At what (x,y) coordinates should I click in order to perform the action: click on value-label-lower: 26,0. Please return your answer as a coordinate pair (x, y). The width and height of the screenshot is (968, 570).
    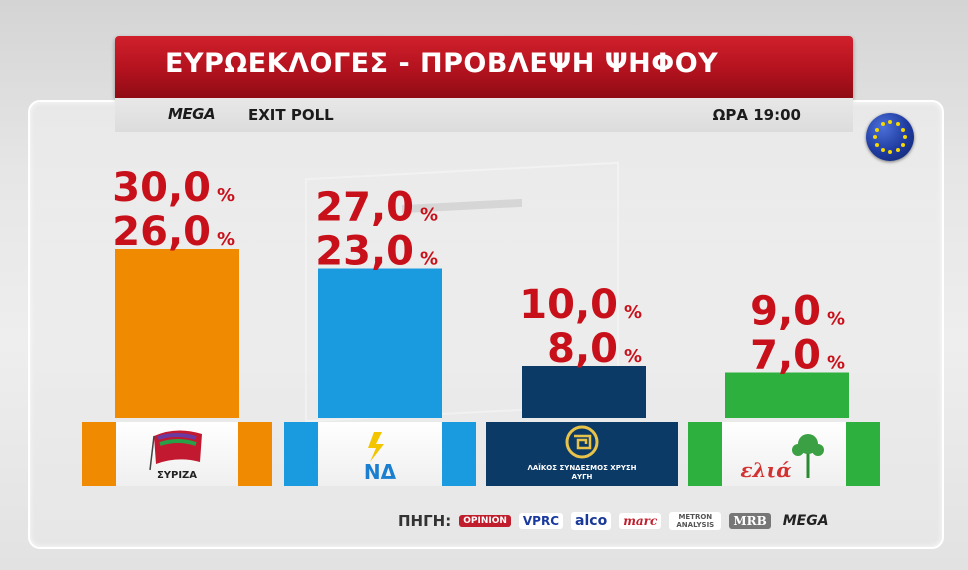
    Looking at the image, I should click on (161, 232).